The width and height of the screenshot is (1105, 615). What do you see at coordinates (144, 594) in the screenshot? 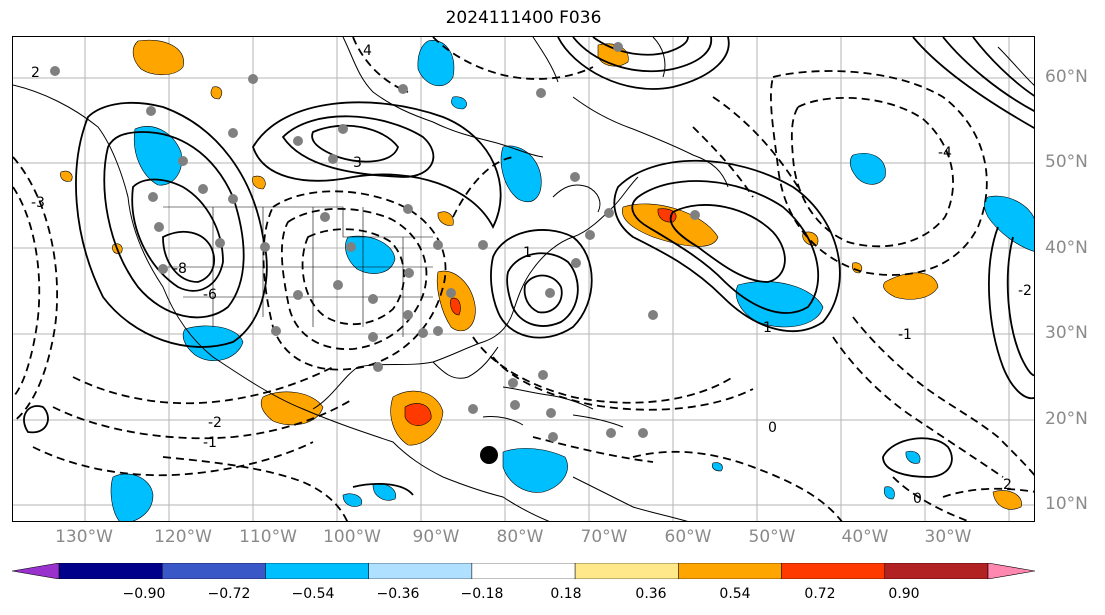
I see `colorbar-tick: −0.90` at bounding box center [144, 594].